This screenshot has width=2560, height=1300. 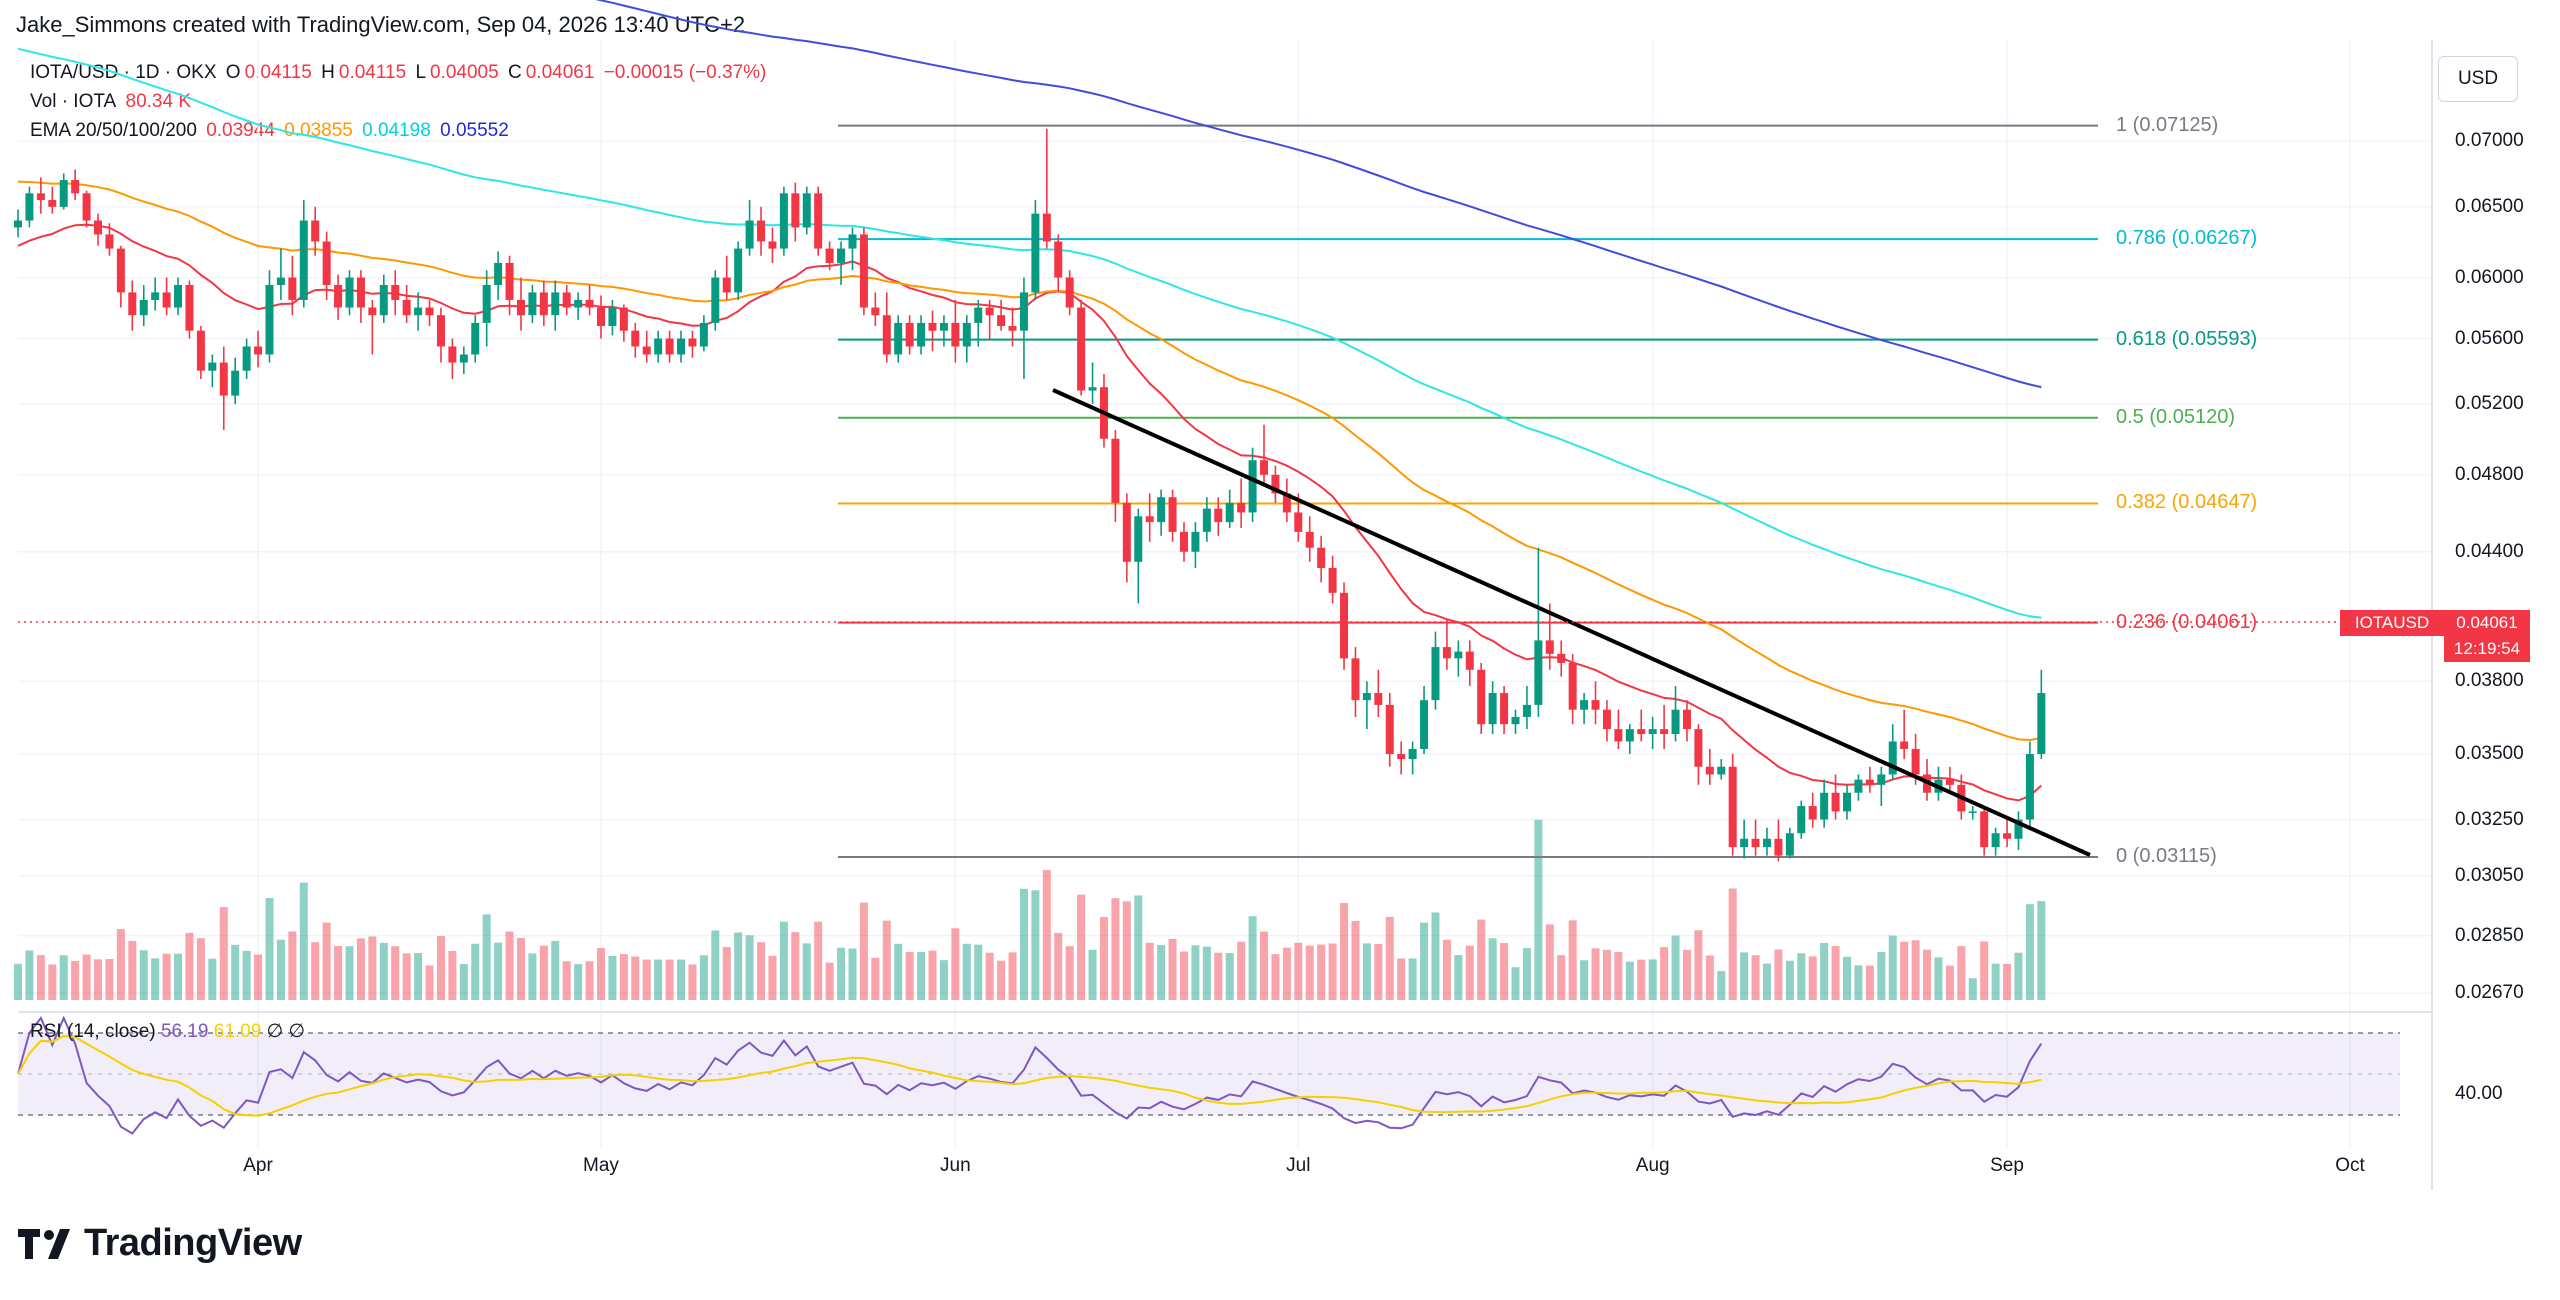 I want to click on fib-label: 0.5 (0.05120), so click(x=2175, y=416).